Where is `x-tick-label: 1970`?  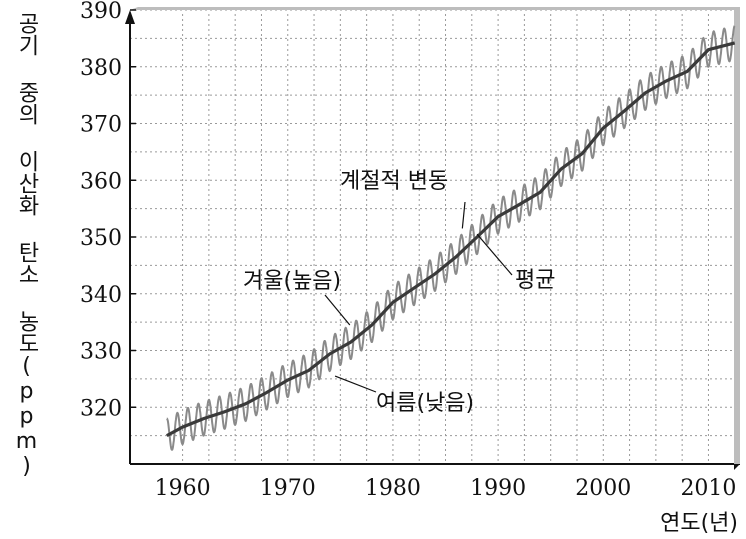
x-tick-label: 1970 is located at coordinates (288, 488).